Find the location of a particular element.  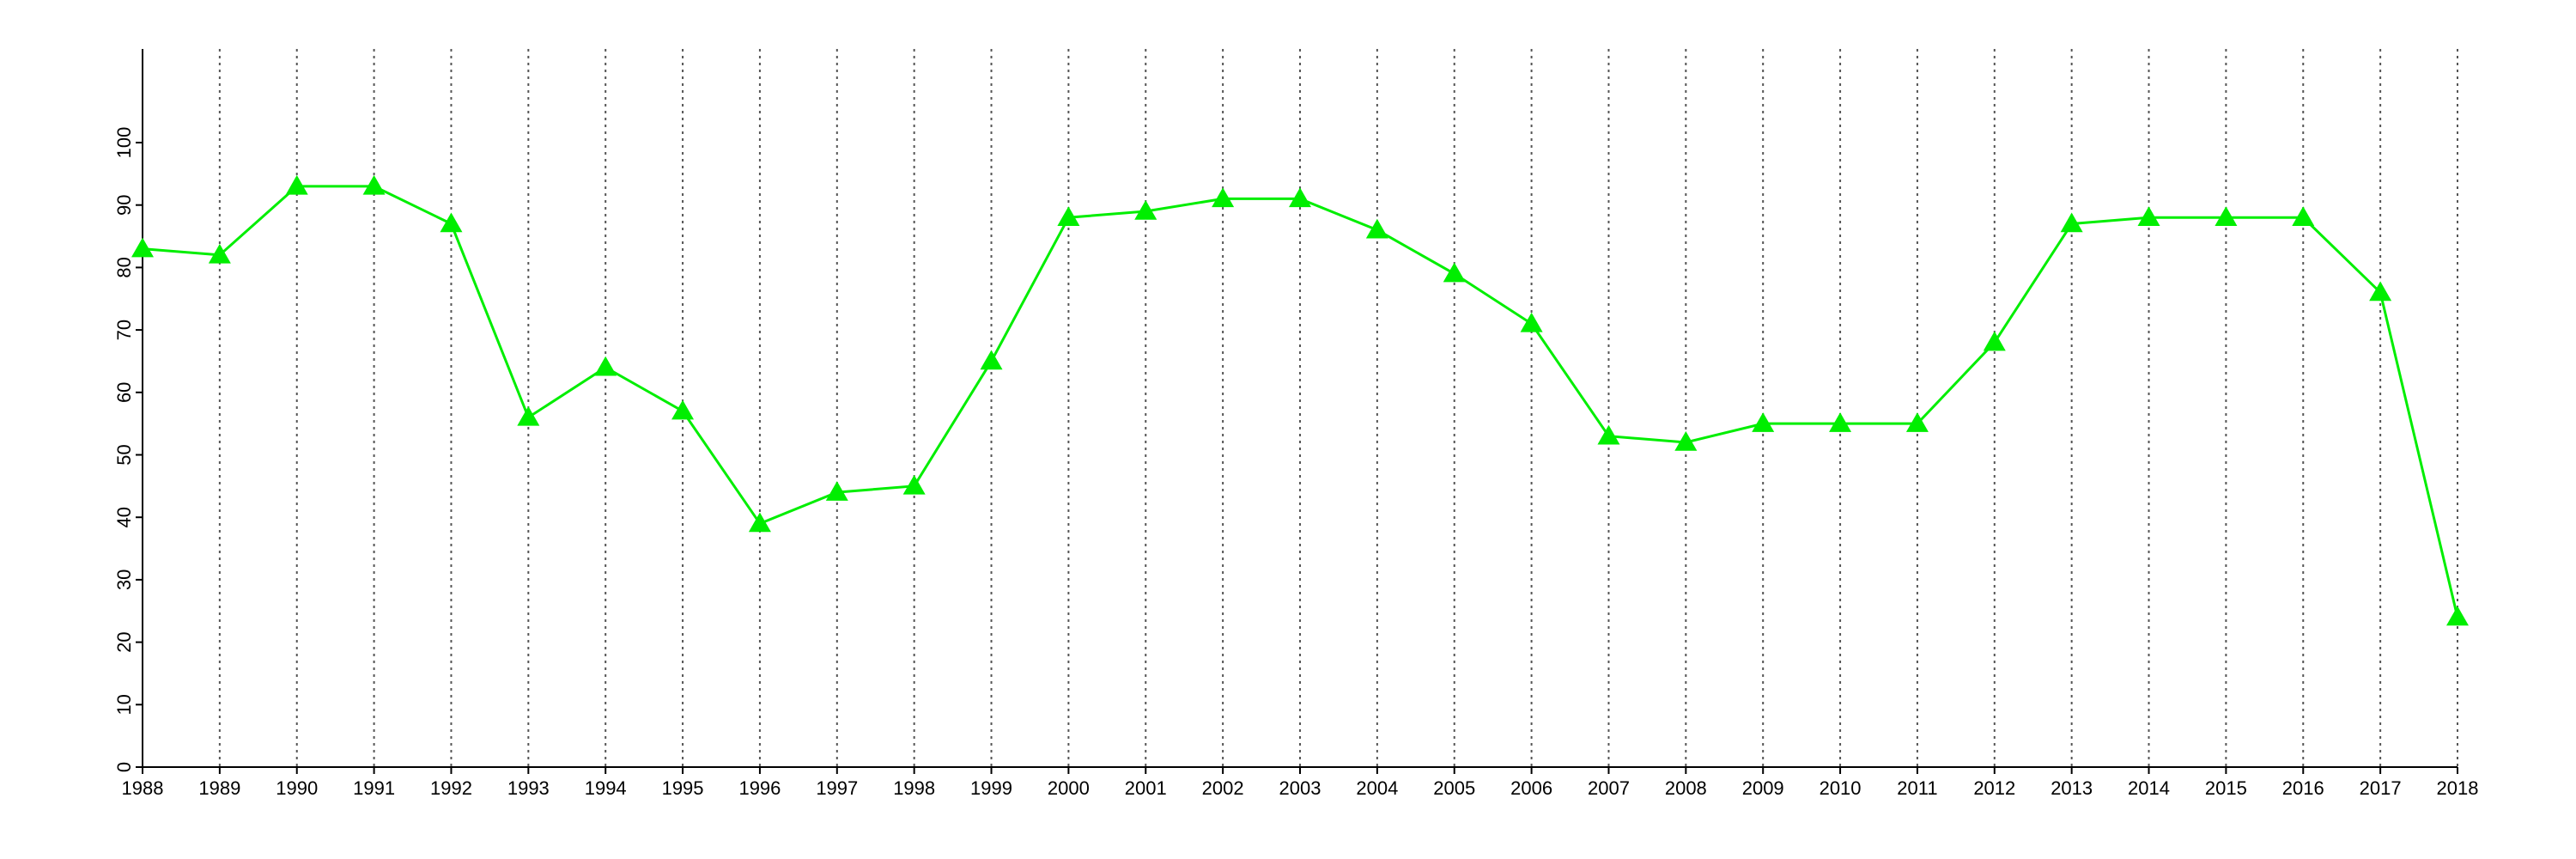

x-tick-label: 1989 is located at coordinates (219, 788).